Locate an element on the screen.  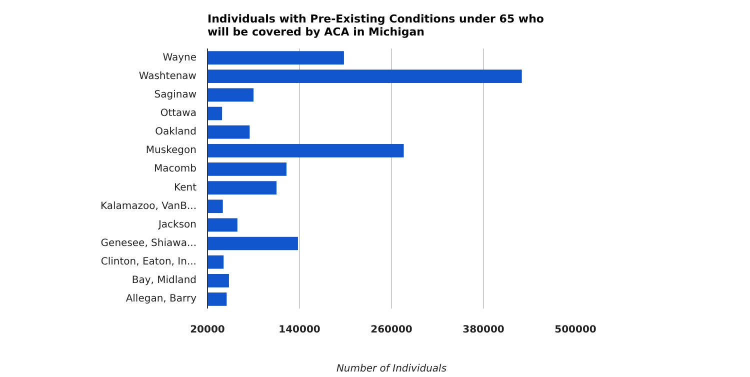
x-axis-title: Number of Individuals is located at coordinates (391, 369).